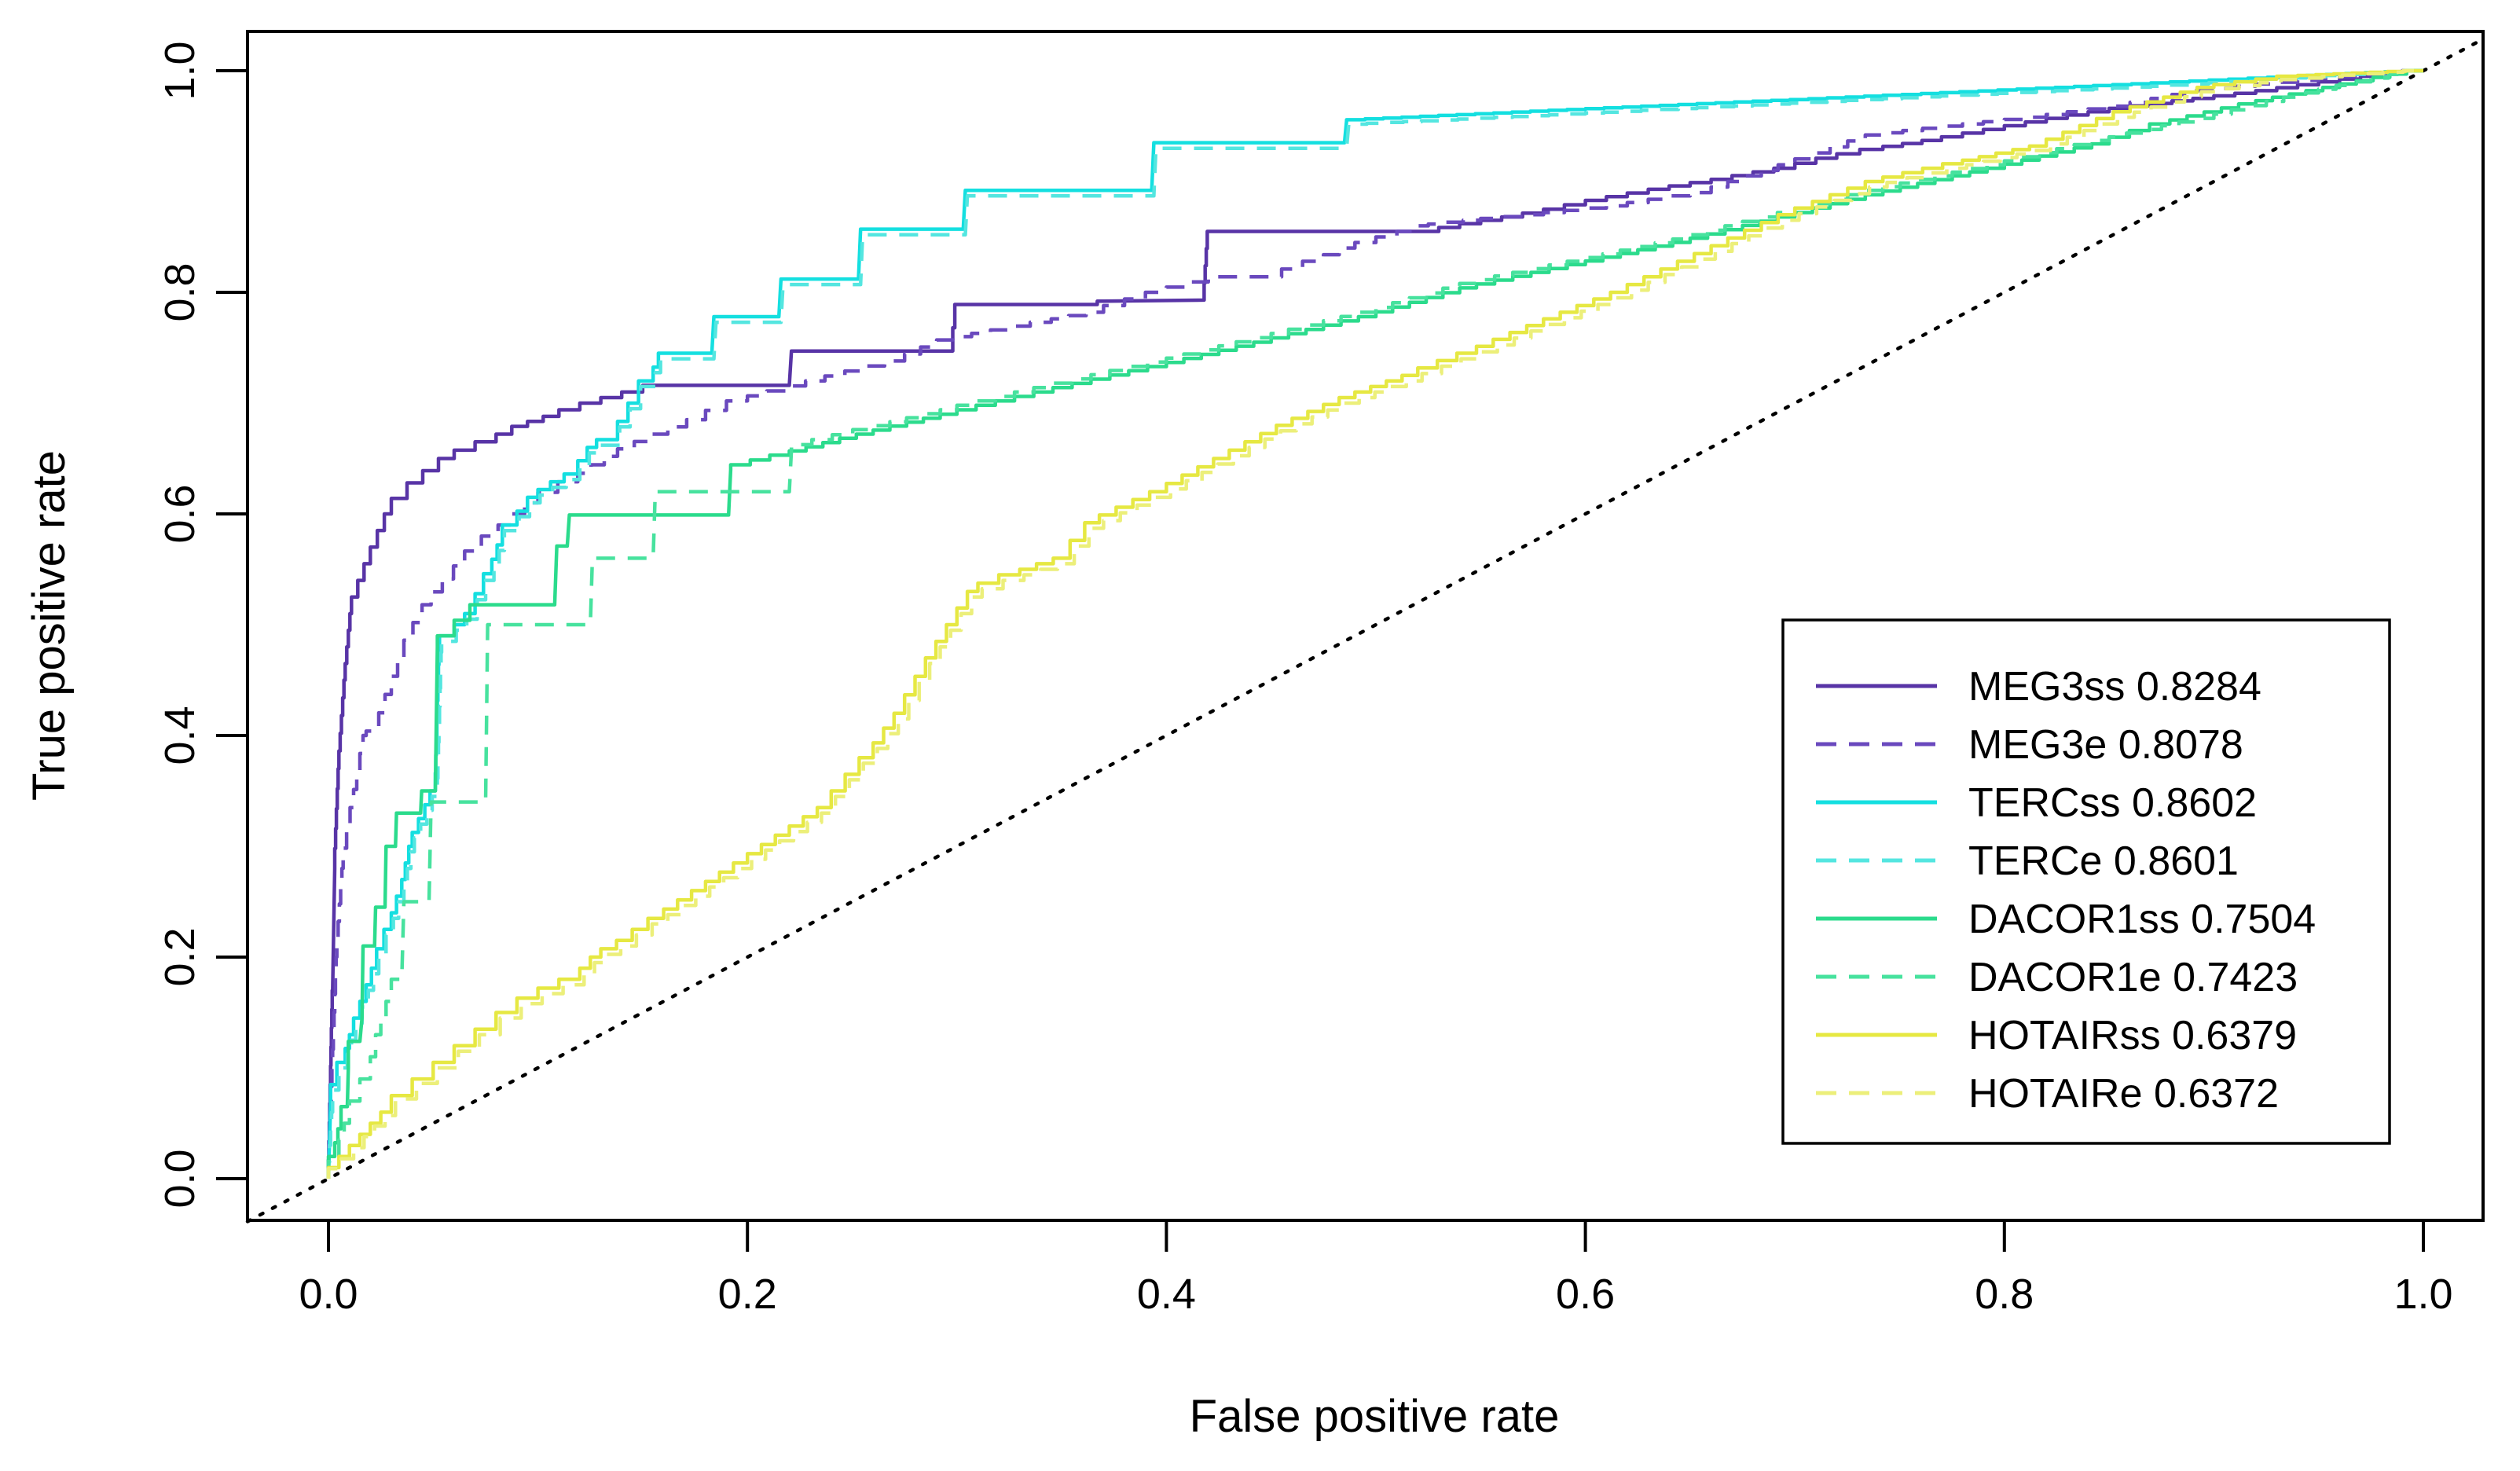  Describe the element at coordinates (180, 956) in the screenshot. I see `y-tick-label: 0.2` at that location.